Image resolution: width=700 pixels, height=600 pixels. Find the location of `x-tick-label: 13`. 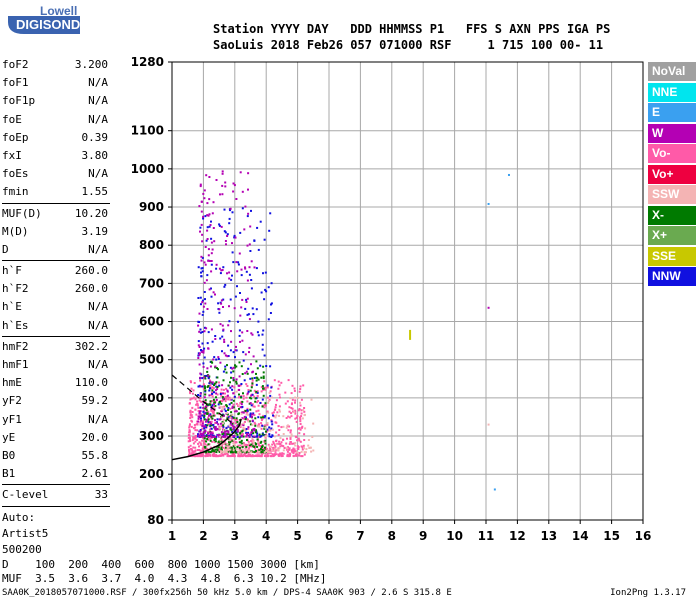

x-tick-label: 13 is located at coordinates (548, 536).